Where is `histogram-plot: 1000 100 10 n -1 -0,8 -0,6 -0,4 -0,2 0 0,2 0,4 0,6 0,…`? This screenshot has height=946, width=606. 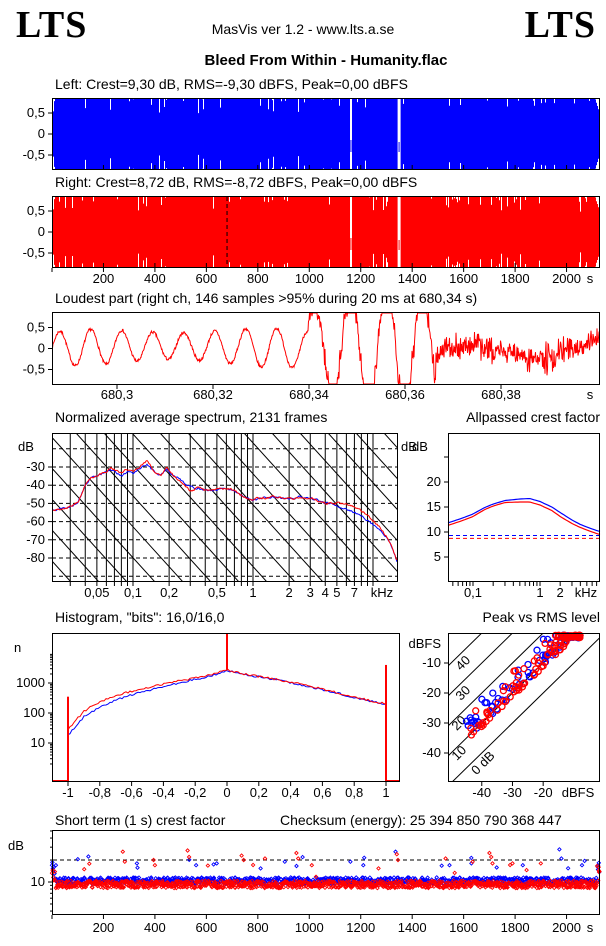 histogram-plot: 1000 100 10 n -1 -0,8 -0,6 -0,4 -0,2 0 0,2 0,4 0,6 0,… is located at coordinates (207, 716).